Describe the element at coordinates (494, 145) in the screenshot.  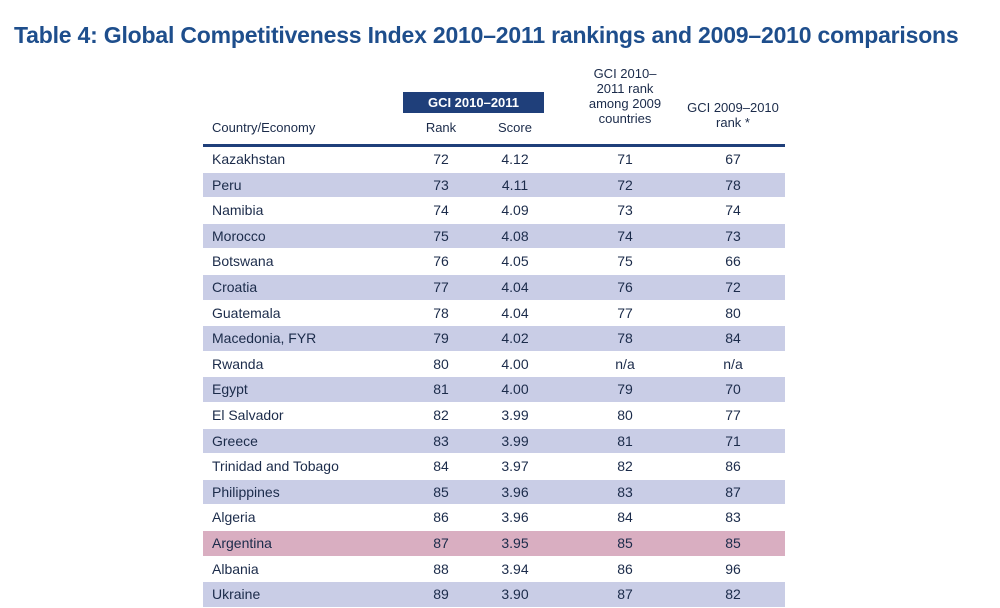
I see `header-divider` at that location.